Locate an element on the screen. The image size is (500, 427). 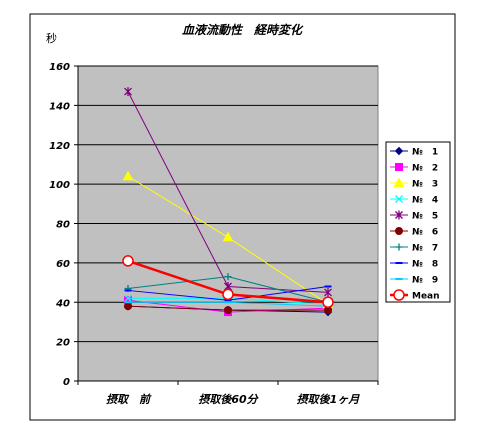
legend-label: № 4 is located at coordinates (425, 201).